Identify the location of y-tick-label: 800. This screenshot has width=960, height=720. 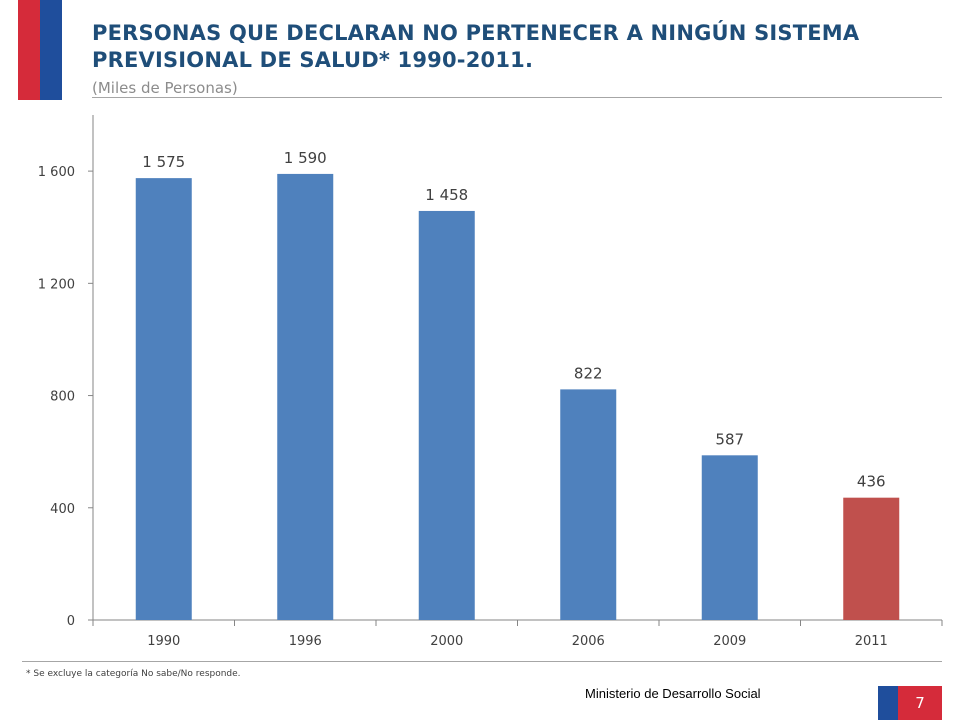
(62, 397).